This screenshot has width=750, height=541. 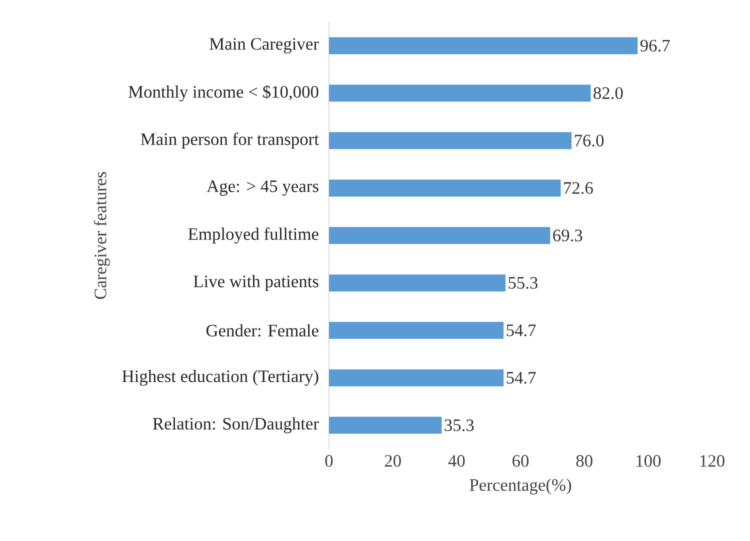 What do you see at coordinates (520, 461) in the screenshot?
I see `x-tick-label: 60` at bounding box center [520, 461].